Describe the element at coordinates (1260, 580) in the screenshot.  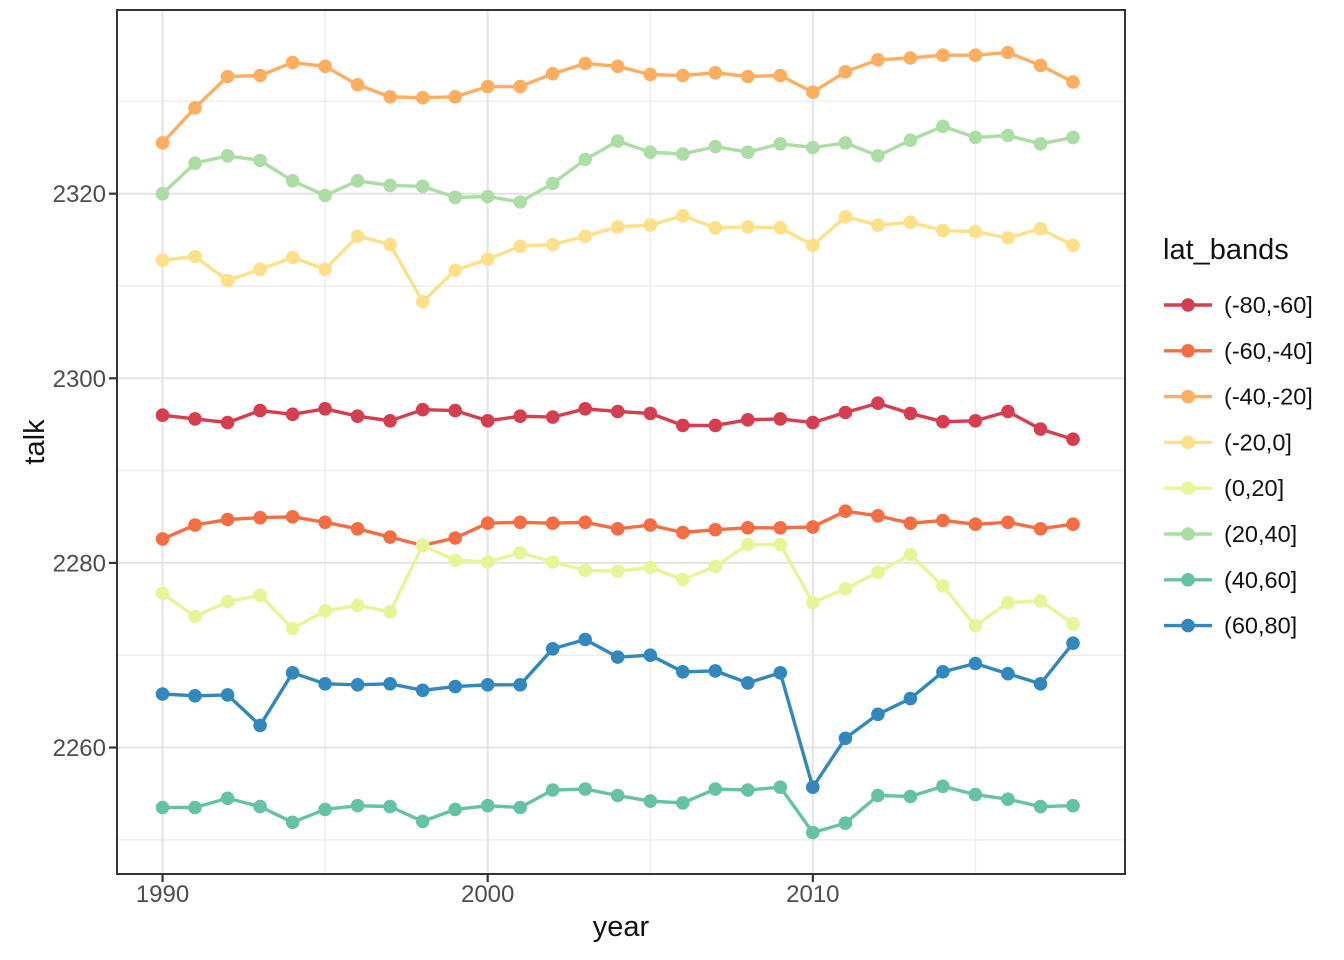
I see `legend-item-label: (40,60]` at that location.